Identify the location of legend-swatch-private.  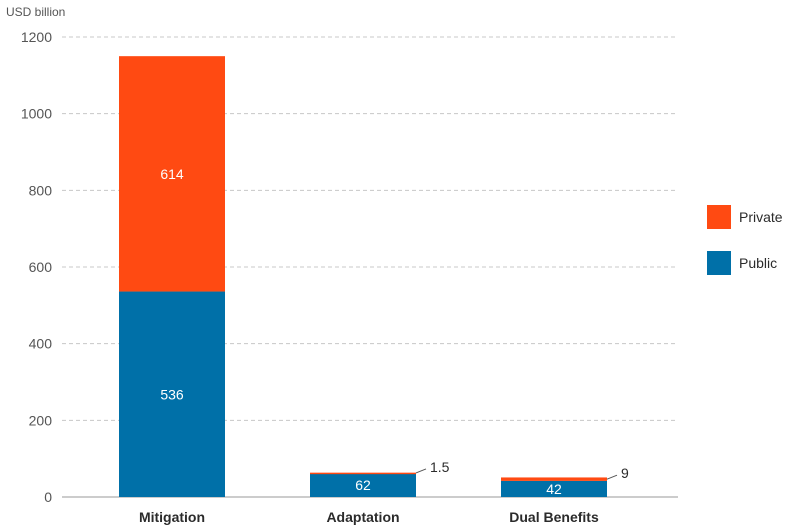
(719, 217).